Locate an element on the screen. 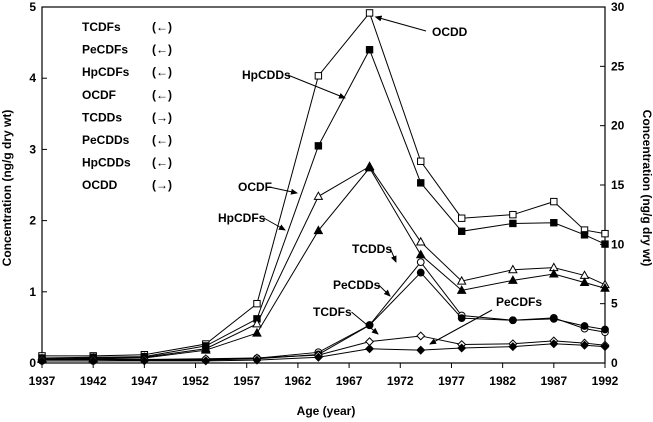 The image size is (653, 422). annotation-label-tcdds: TCDDs is located at coordinates (372, 249).